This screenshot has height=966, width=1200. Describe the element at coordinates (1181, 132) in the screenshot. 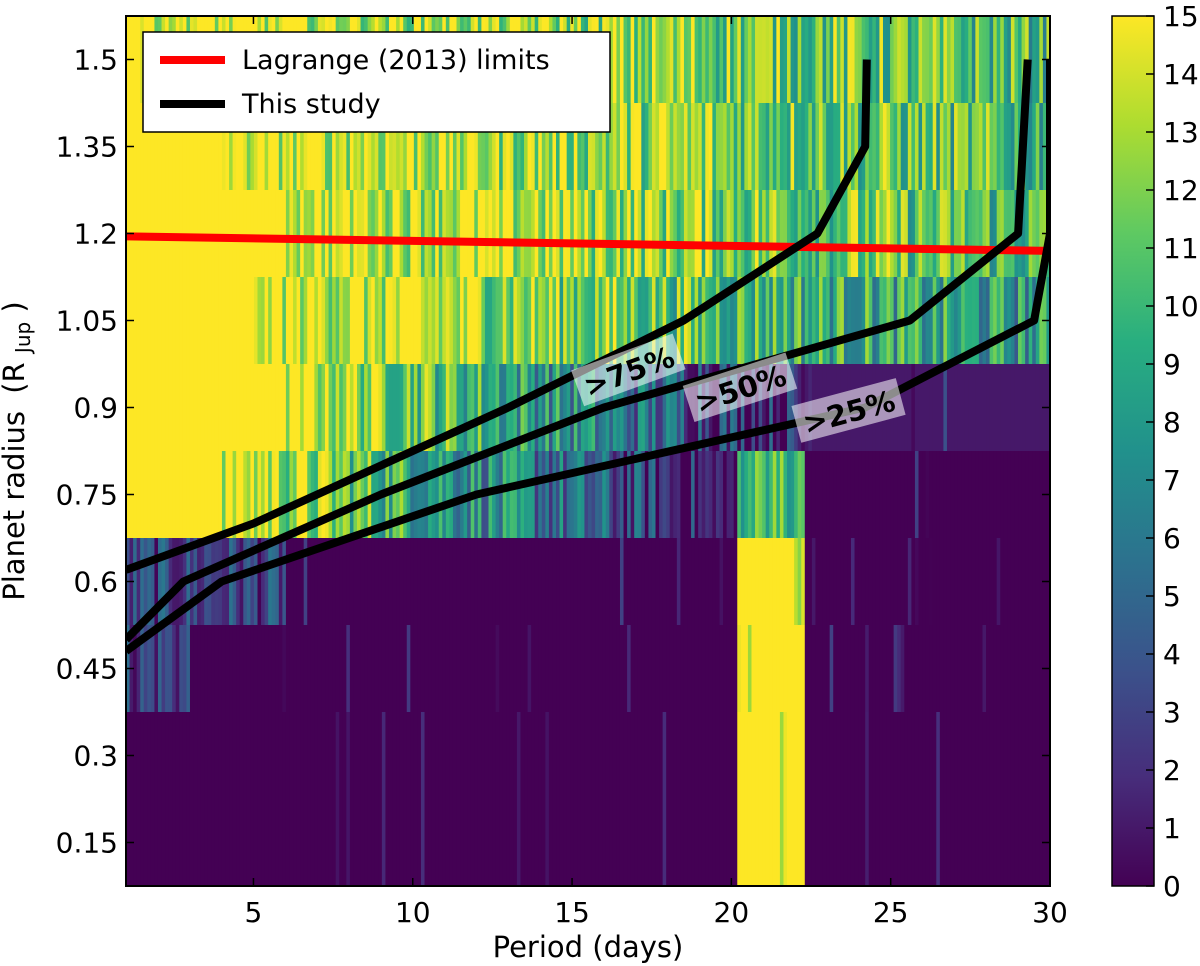

I see `colorbar-tick-label: 13` at that location.